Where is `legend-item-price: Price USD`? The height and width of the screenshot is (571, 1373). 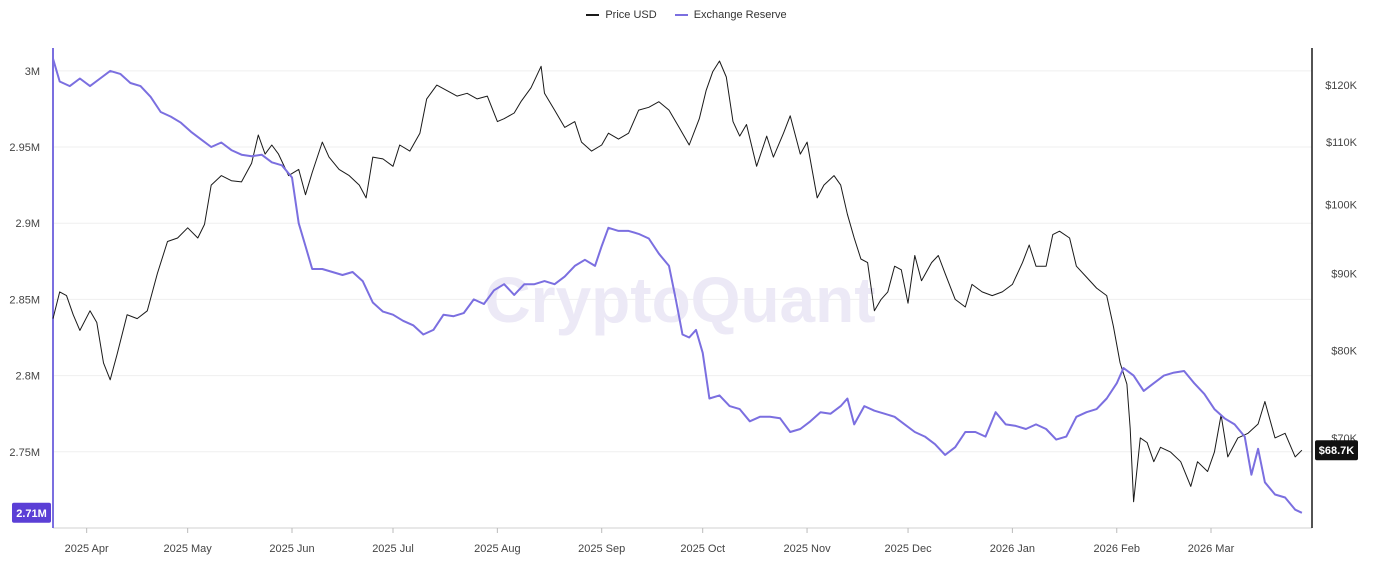
legend-item-price: Price USD is located at coordinates (621, 15).